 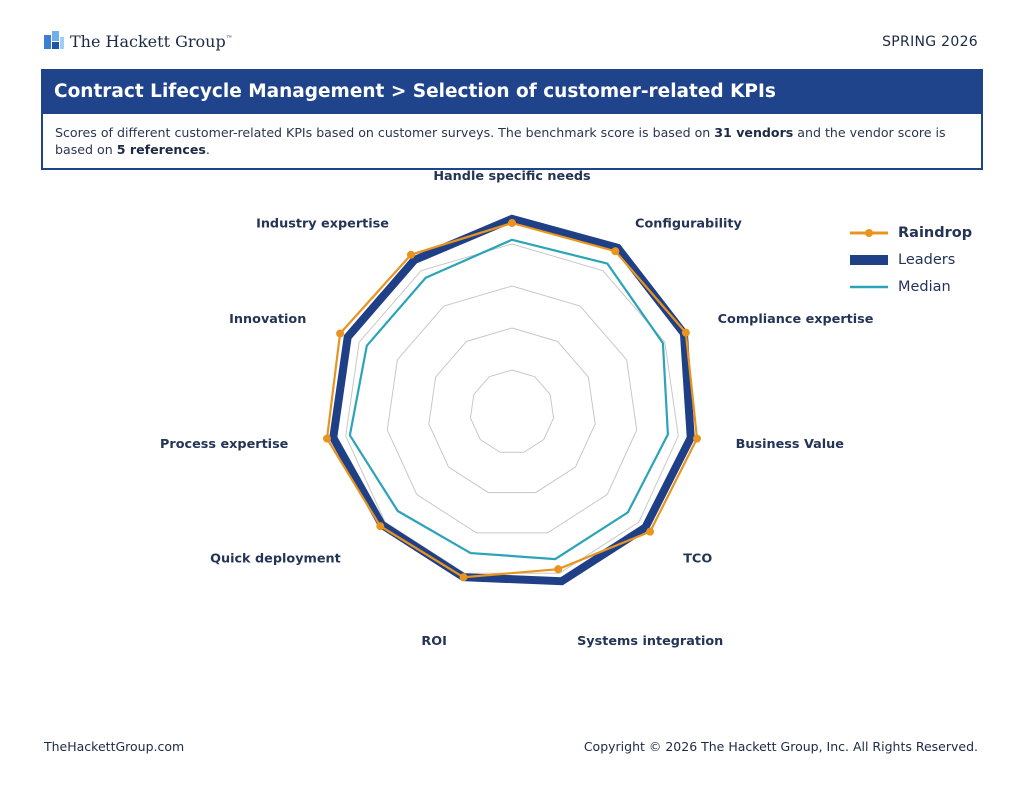 What do you see at coordinates (161, 149) in the screenshot?
I see `reference-count: 5 references` at bounding box center [161, 149].